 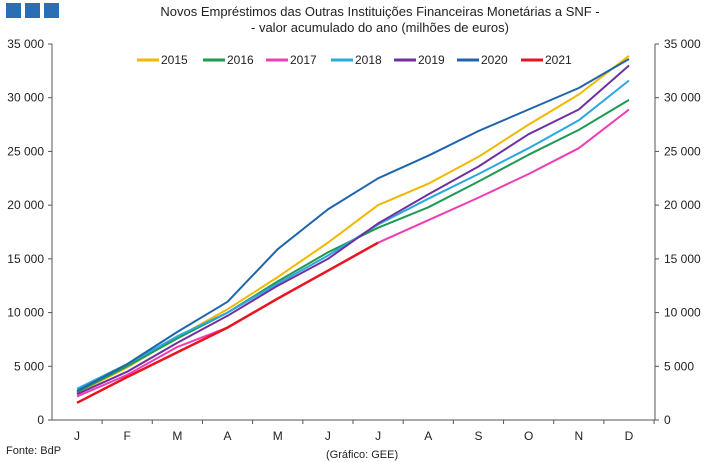 I want to click on x-tick-label: D, so click(x=629, y=436).